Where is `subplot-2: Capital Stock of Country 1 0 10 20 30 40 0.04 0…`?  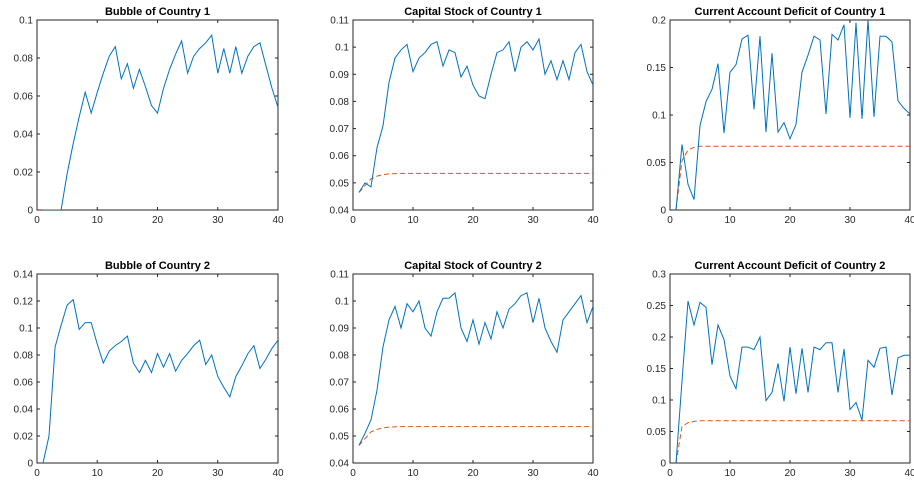 subplot-2: Capital Stock of Country 1 0 10 20 30 40 0.04 0… is located at coordinates (464, 116).